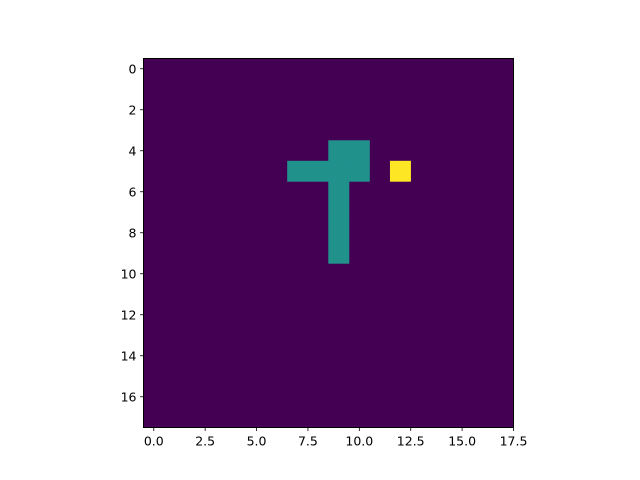 This screenshot has width=640, height=480. Describe the element at coordinates (154, 441) in the screenshot. I see `x-tick-label: 0.0` at that location.